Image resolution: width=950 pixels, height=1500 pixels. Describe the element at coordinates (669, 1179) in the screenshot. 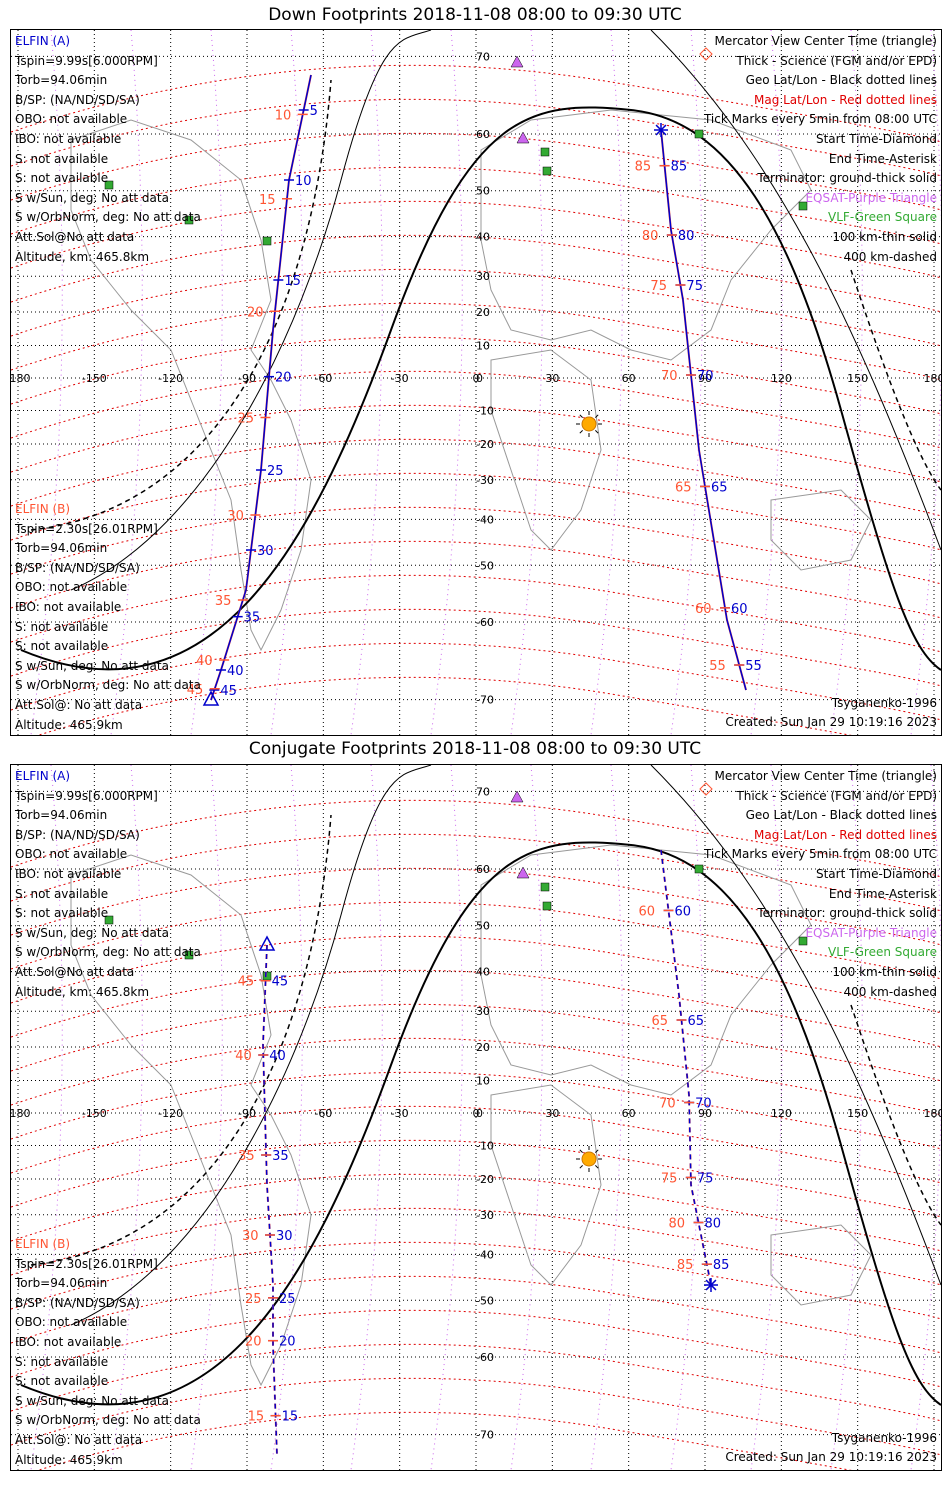

I see `track-time-label: 75` at that location.